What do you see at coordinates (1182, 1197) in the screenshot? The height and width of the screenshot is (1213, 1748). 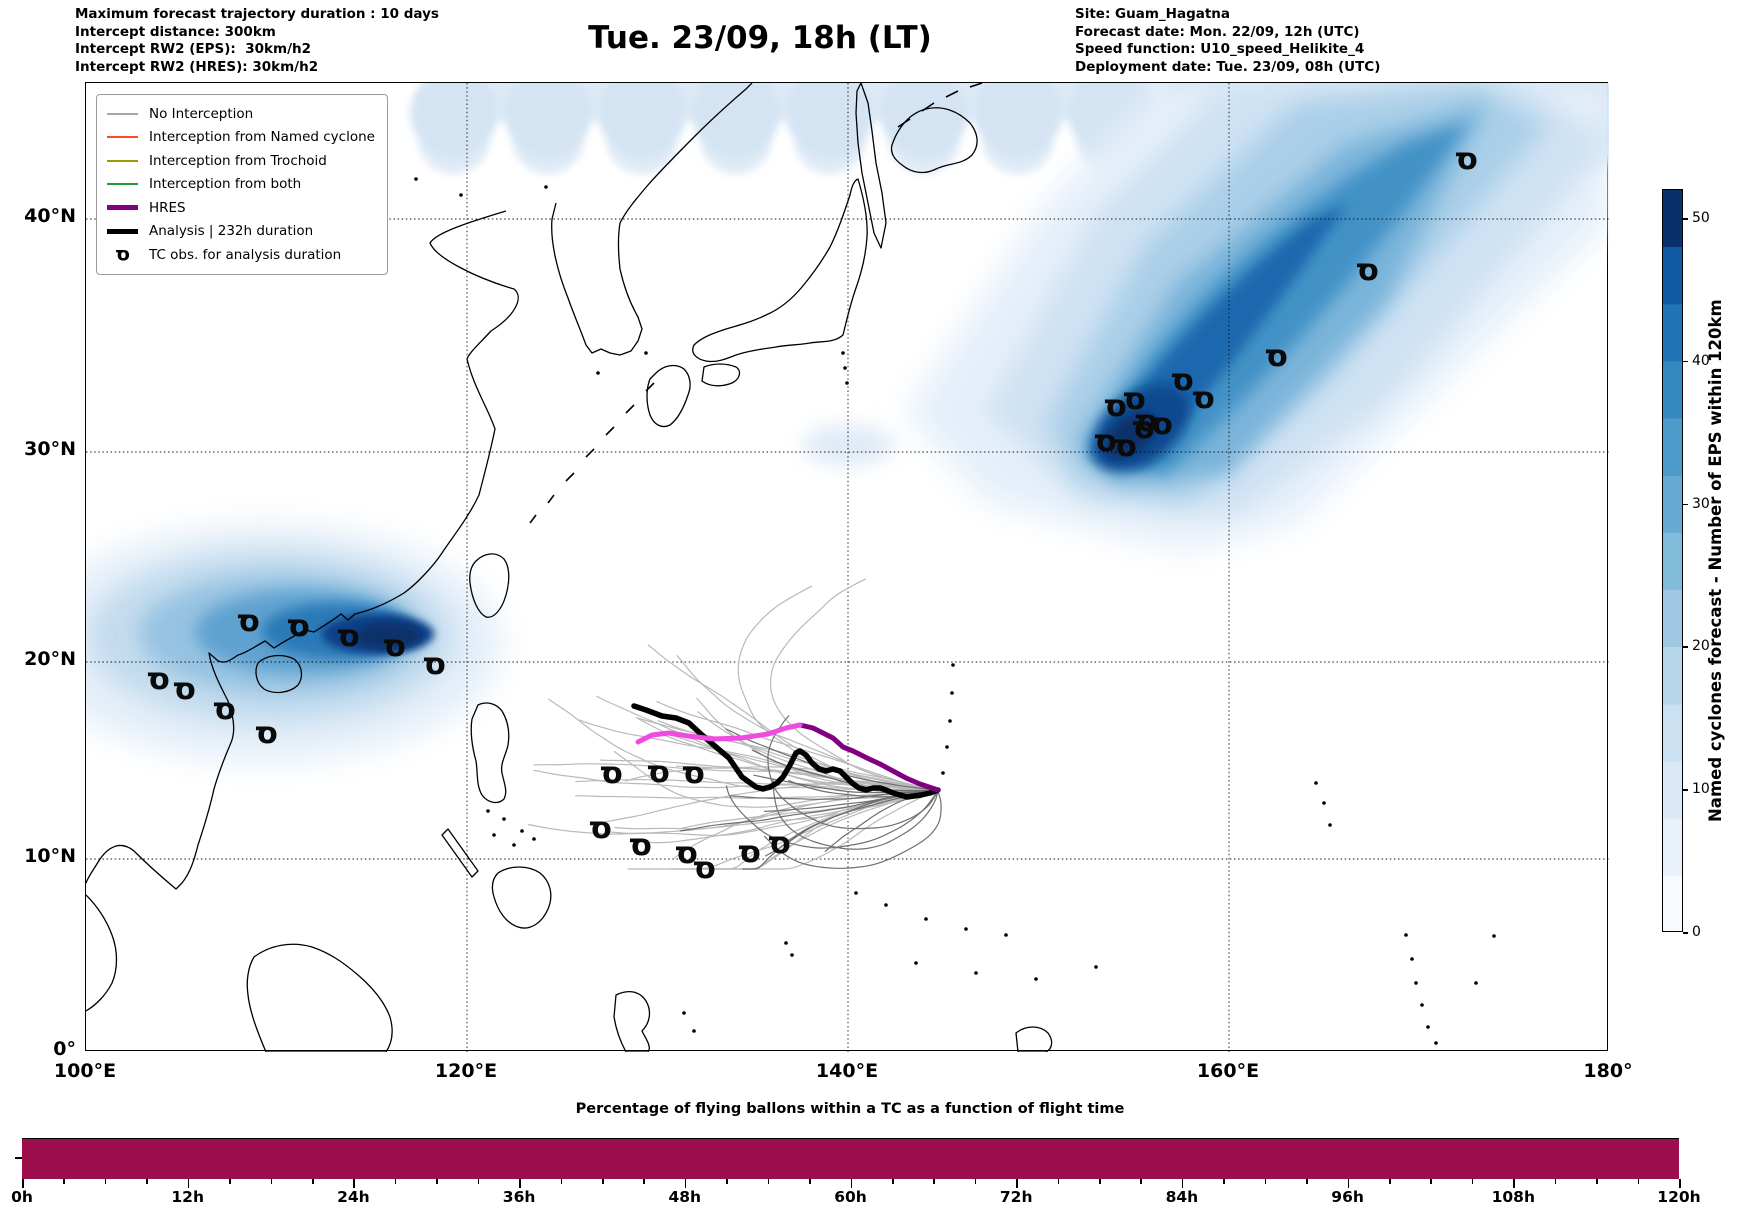 I see `flight-time-tick-label: 84h` at bounding box center [1182, 1197].